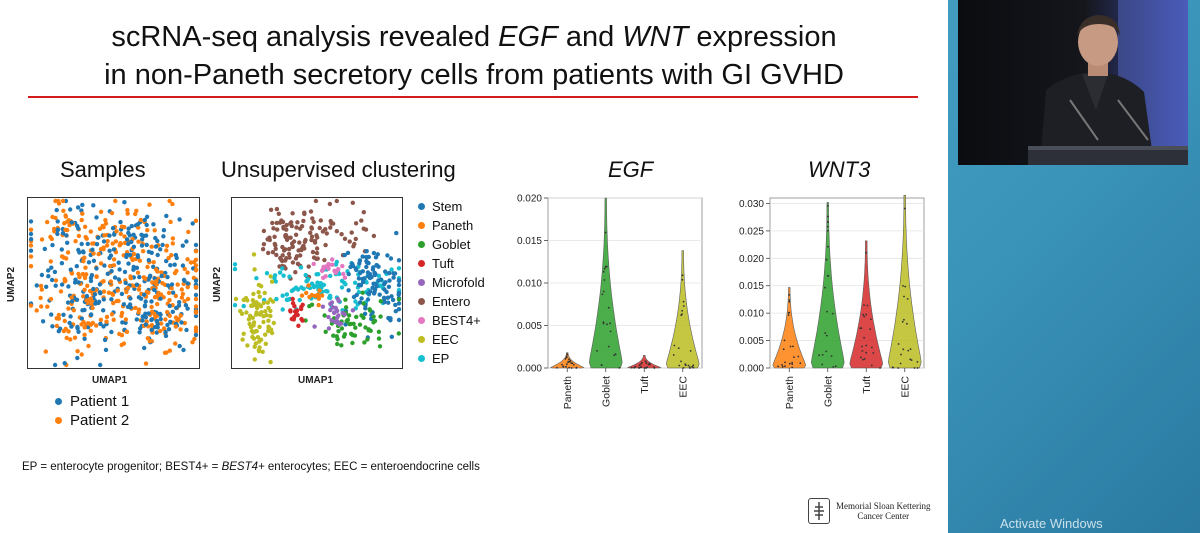  What do you see at coordinates (451, 320) in the screenshot?
I see `cluster-legend-item: BEST4+` at bounding box center [451, 320].